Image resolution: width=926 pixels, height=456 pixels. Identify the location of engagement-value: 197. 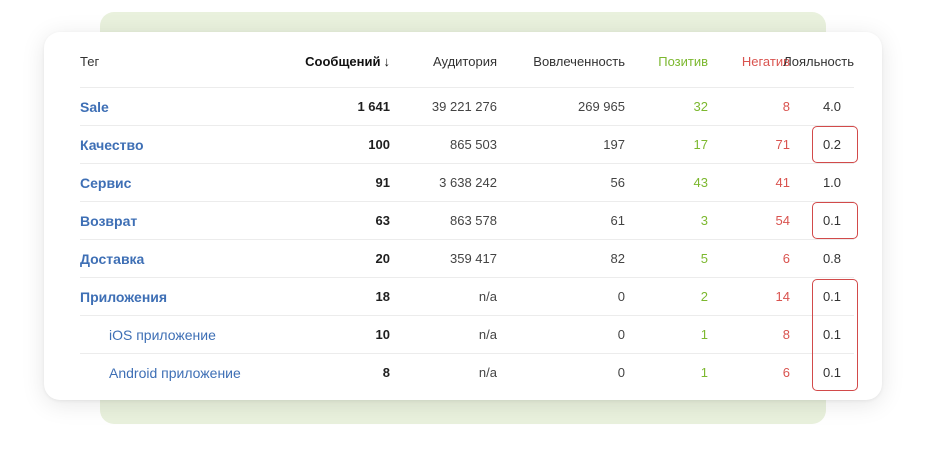
(614, 144).